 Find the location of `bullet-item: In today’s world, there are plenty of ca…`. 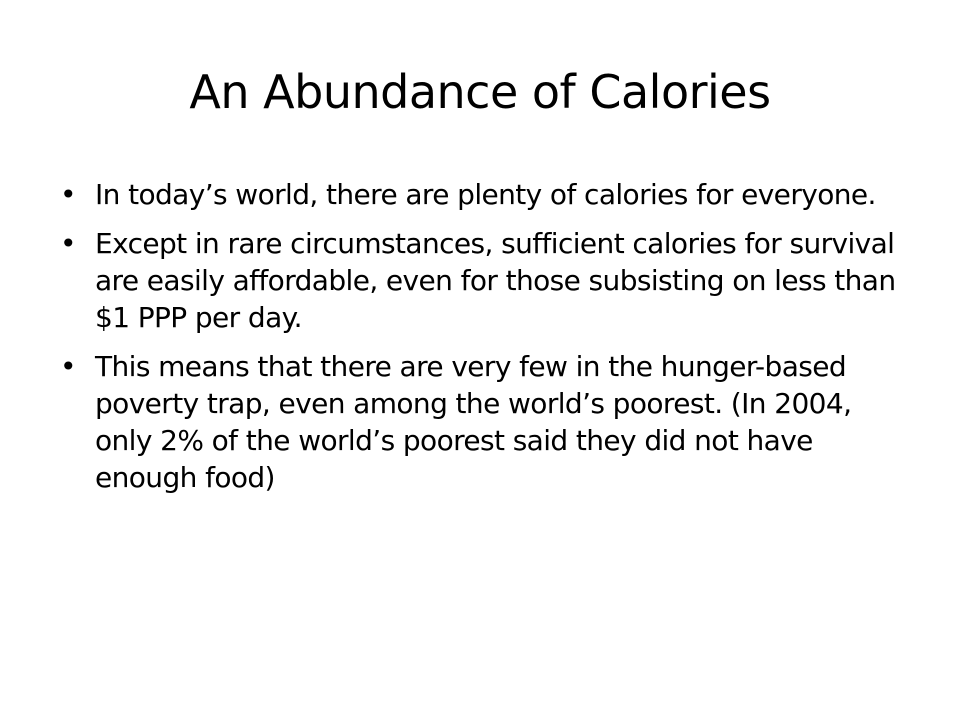

bullet-item: In today’s world, there are plenty of ca… is located at coordinates (485, 194).